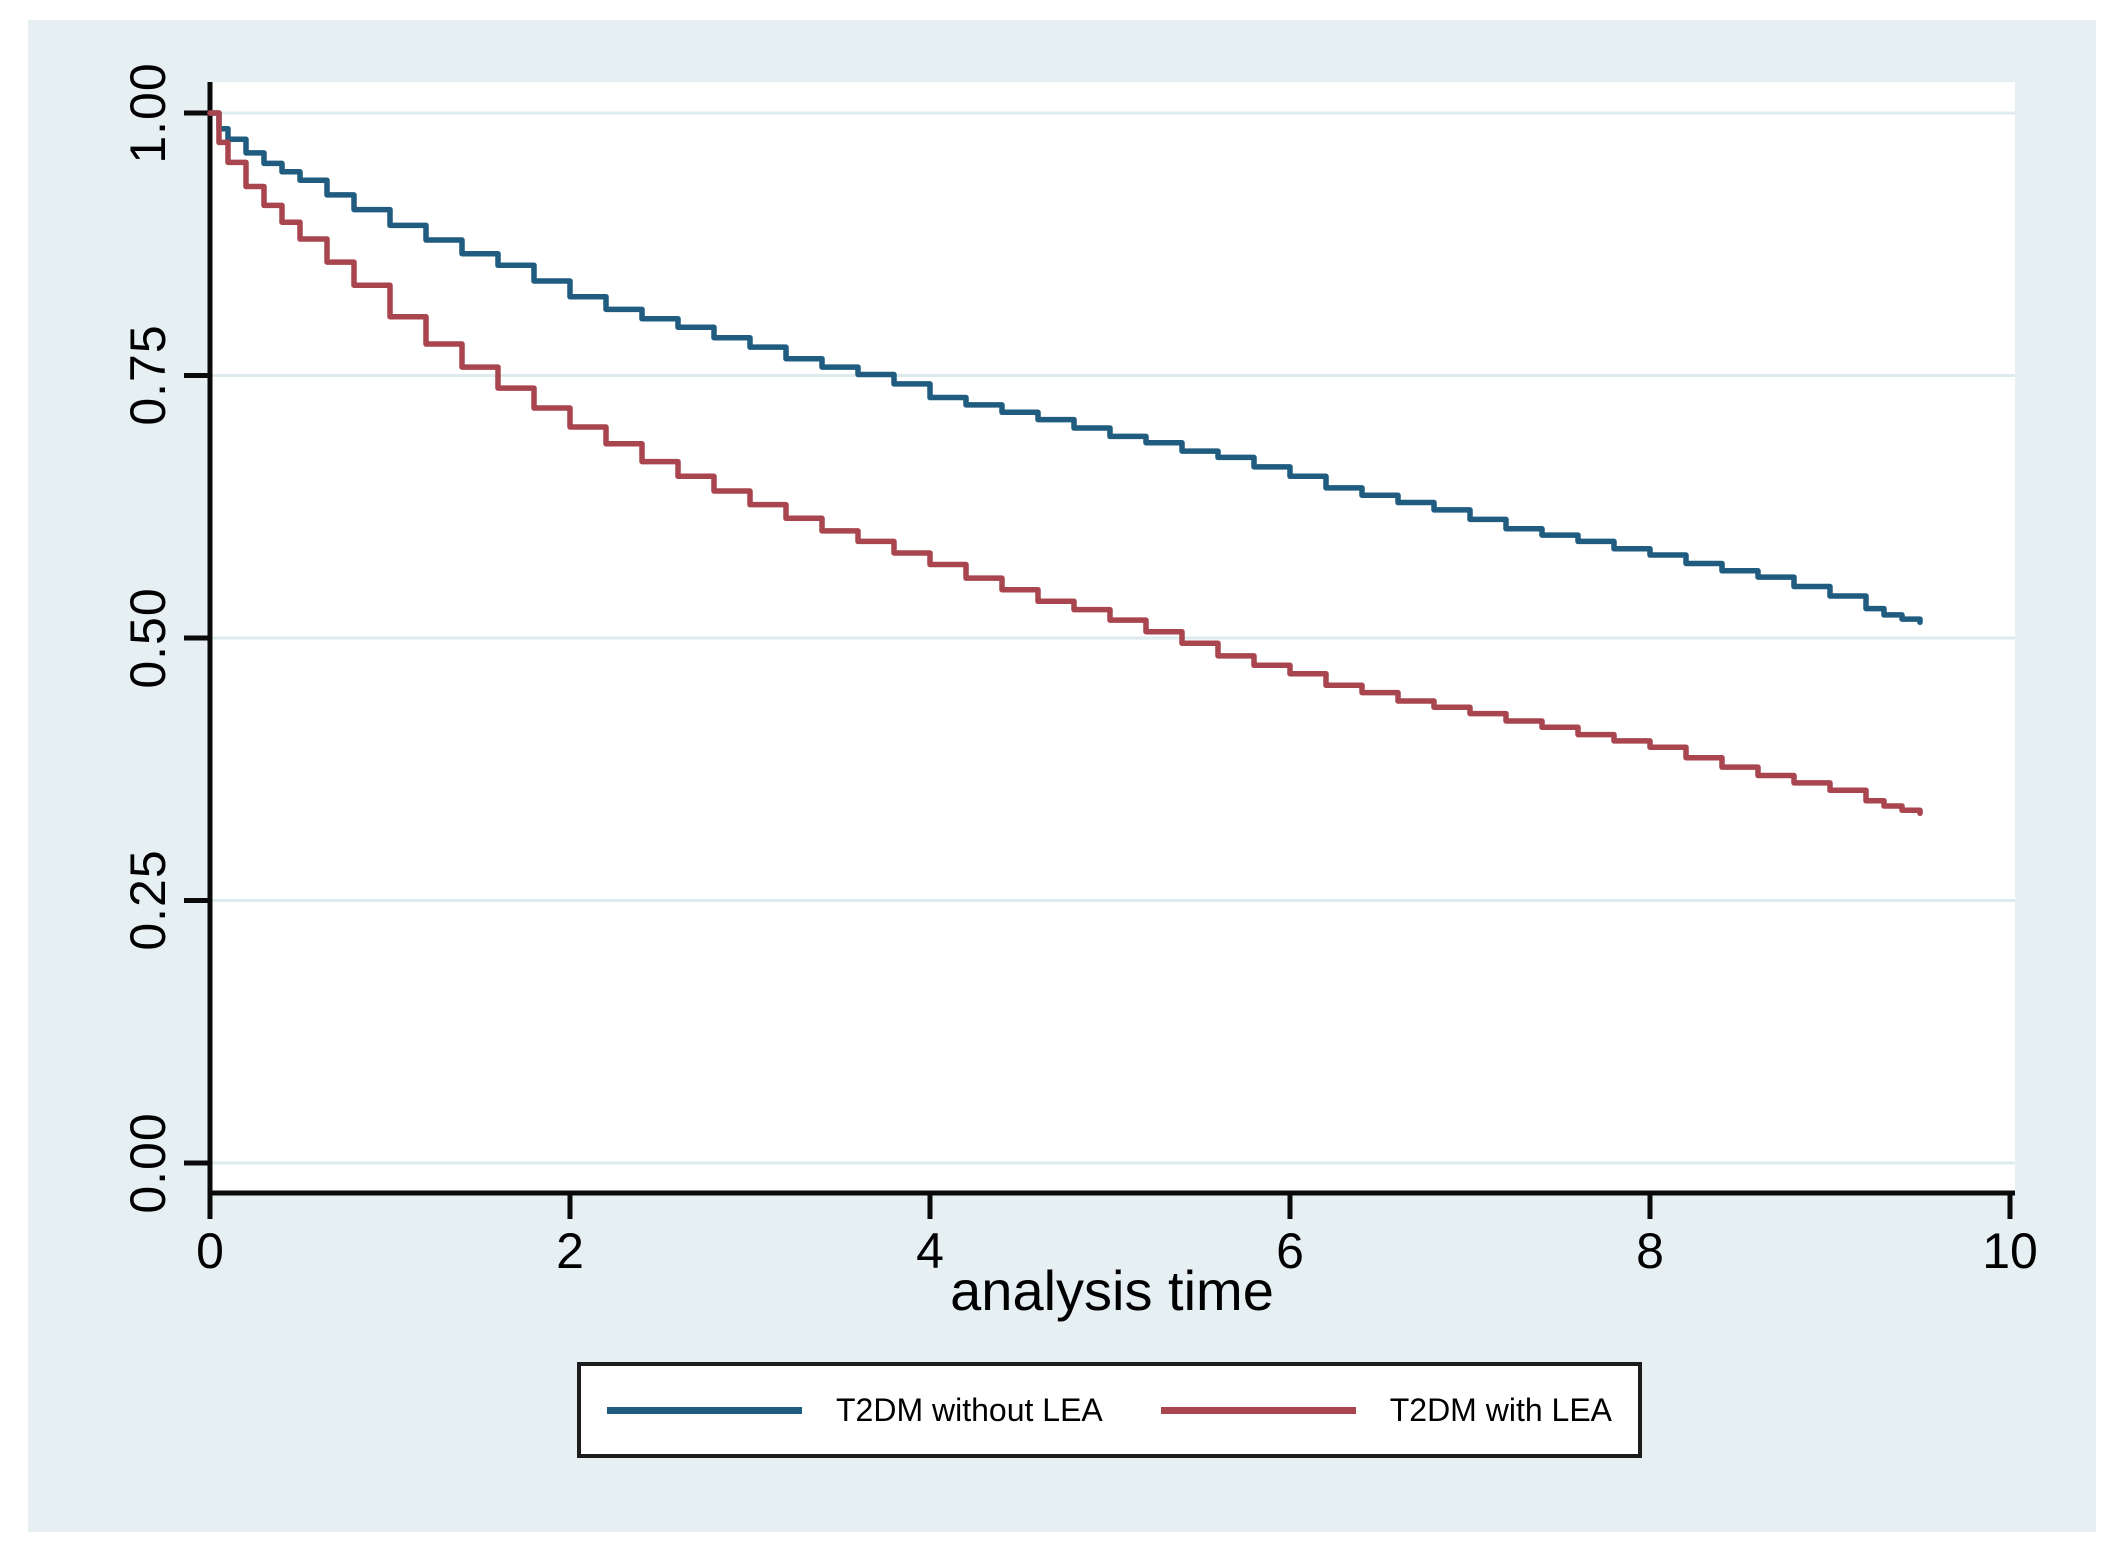 The image size is (2120, 1552). What do you see at coordinates (570, 1251) in the screenshot?
I see `x-tick-label-2: 2` at bounding box center [570, 1251].